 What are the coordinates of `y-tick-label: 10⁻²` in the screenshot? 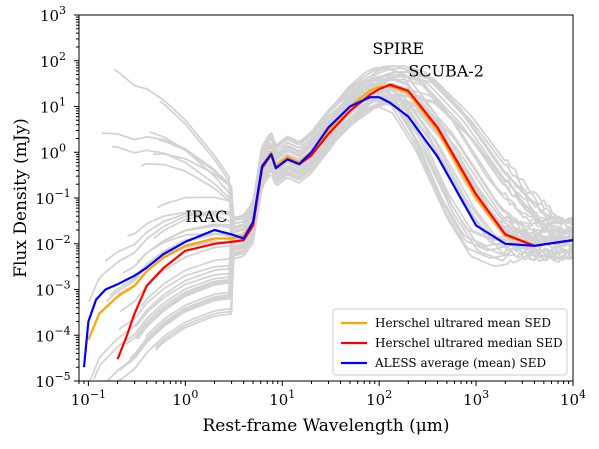 It's located at (52, 243).